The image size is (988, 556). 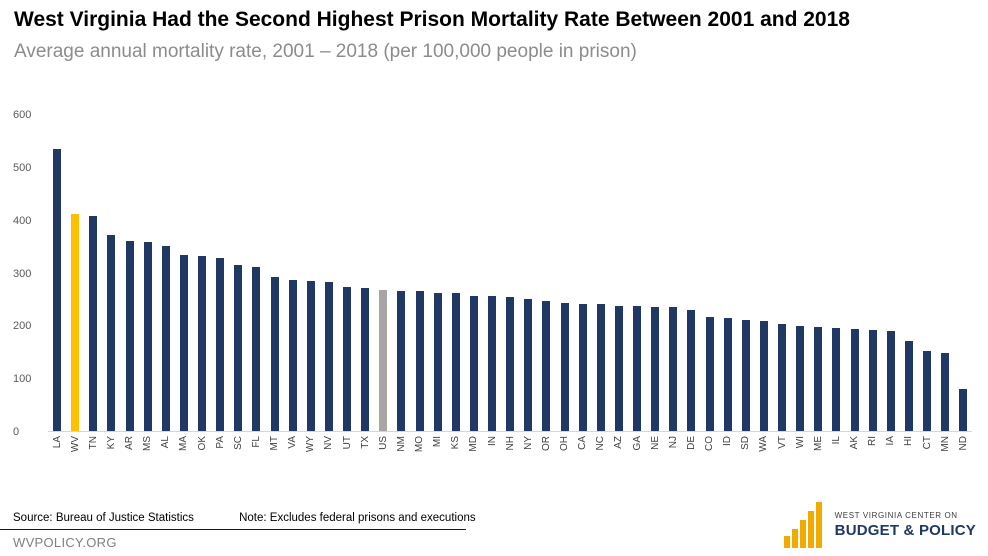 I want to click on x-axis-label-ma: MA, so click(x=184, y=443).